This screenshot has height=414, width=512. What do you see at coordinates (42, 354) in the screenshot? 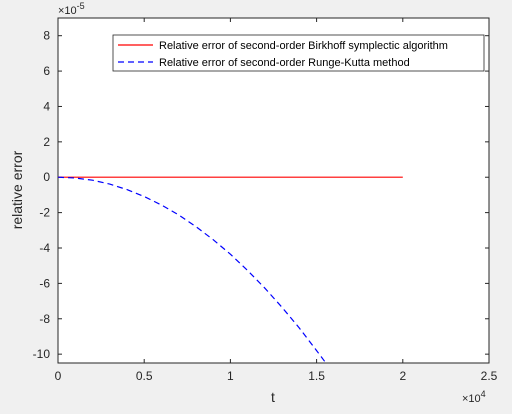
I see `y-tick-label: -10` at bounding box center [42, 354].